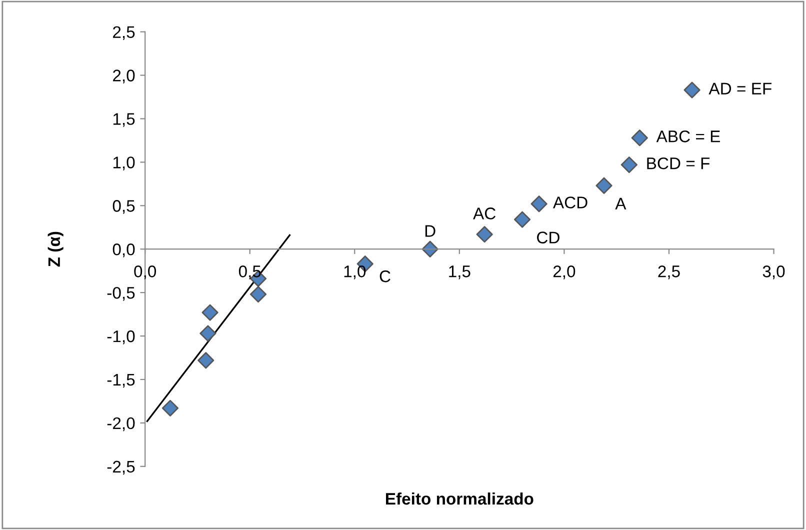 The height and width of the screenshot is (530, 806). Describe the element at coordinates (124, 163) in the screenshot. I see `y-tick-label: 1,0` at that location.